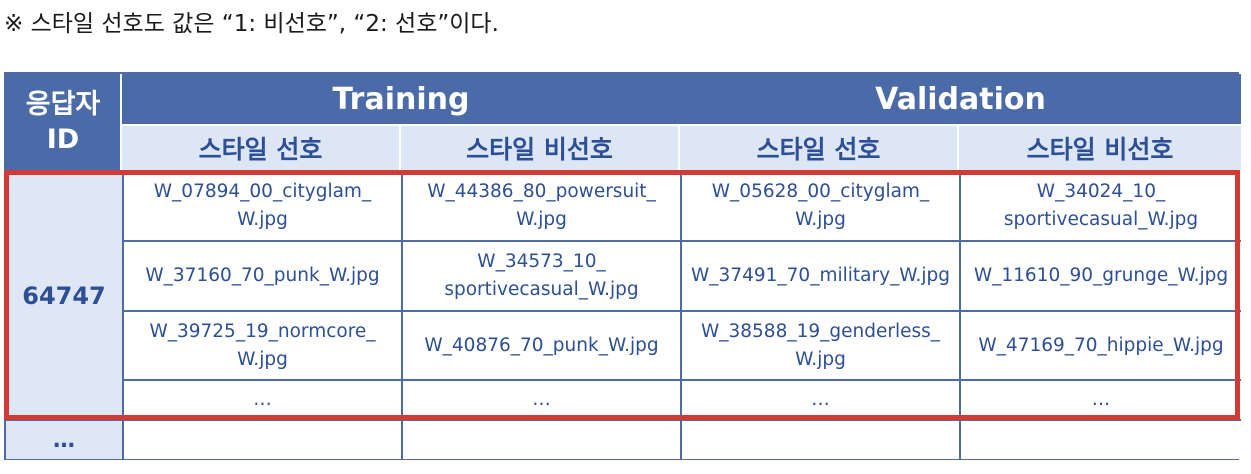 The image size is (1251, 474). I want to click on table-cell: W_34573_10_ sportivecasual_W.jpg, so click(540, 275).